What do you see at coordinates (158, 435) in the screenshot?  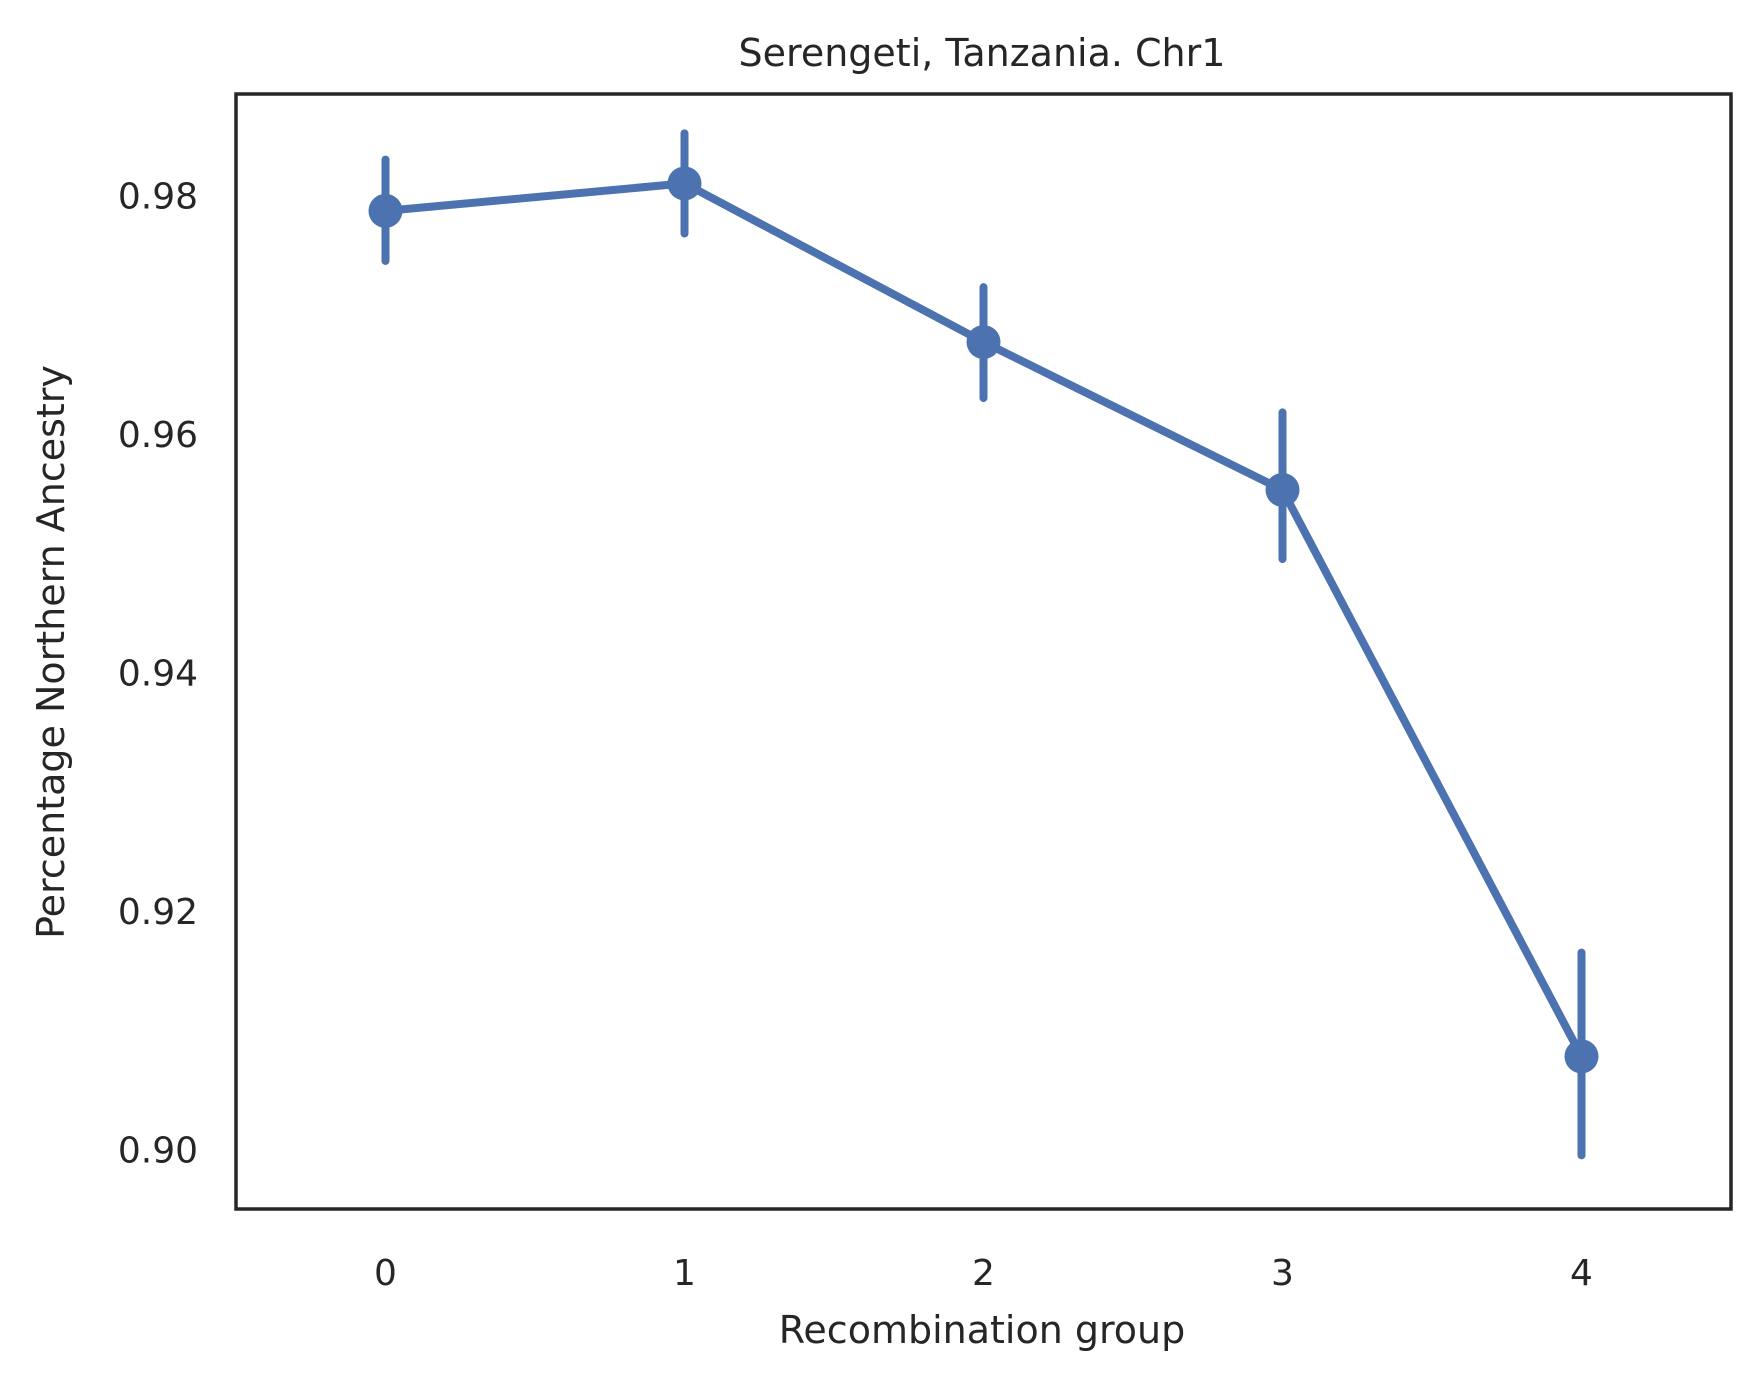 I see `y-tick-label: 0.96` at bounding box center [158, 435].